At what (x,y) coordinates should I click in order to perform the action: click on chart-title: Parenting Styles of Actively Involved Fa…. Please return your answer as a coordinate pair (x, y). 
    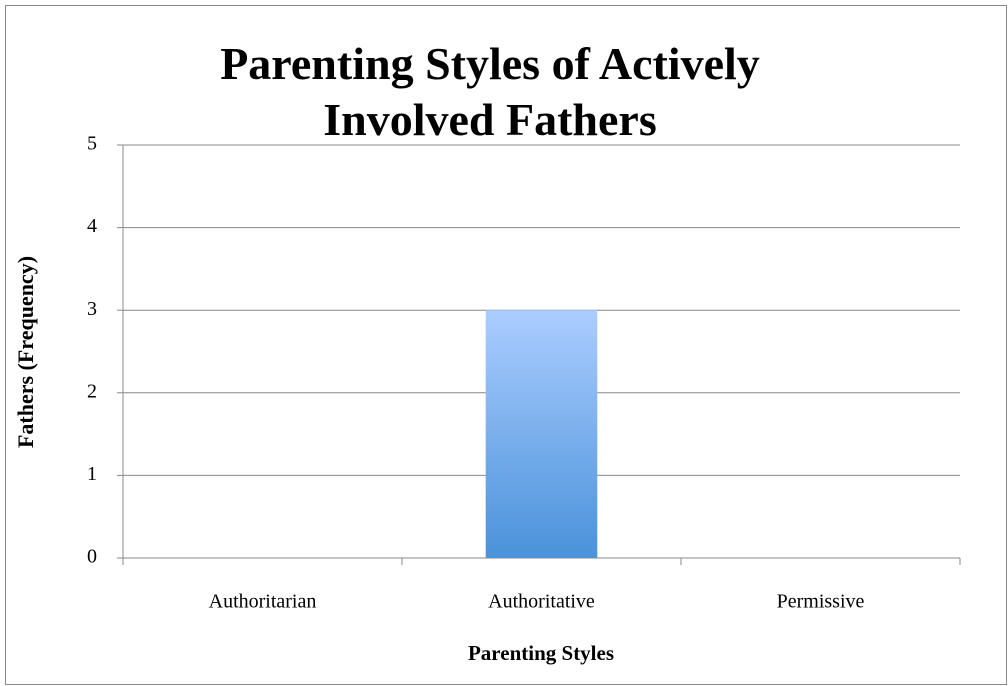
    Looking at the image, I should click on (490, 91).